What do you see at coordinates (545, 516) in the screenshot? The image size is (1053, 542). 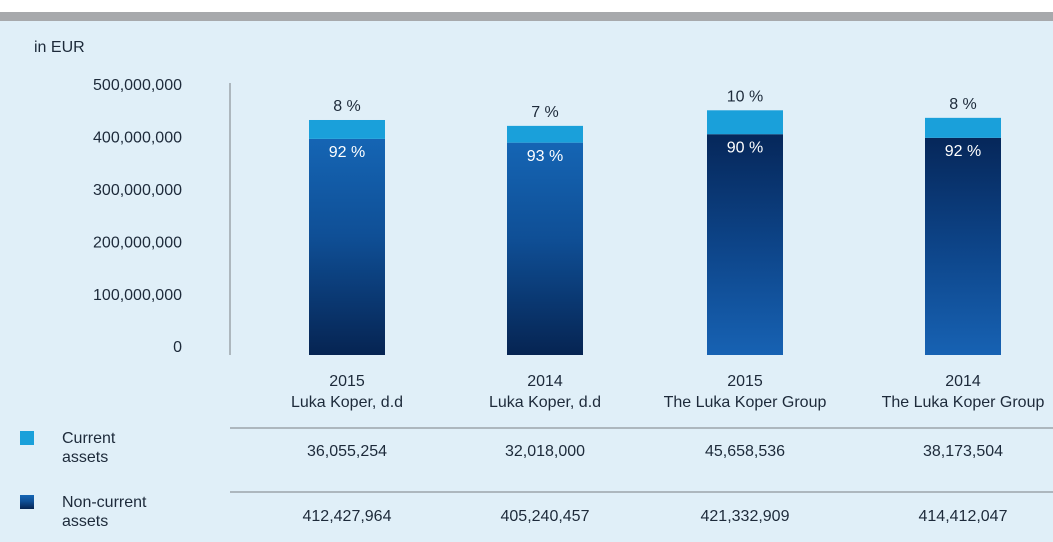 I see `table-value: 405,240,457` at bounding box center [545, 516].